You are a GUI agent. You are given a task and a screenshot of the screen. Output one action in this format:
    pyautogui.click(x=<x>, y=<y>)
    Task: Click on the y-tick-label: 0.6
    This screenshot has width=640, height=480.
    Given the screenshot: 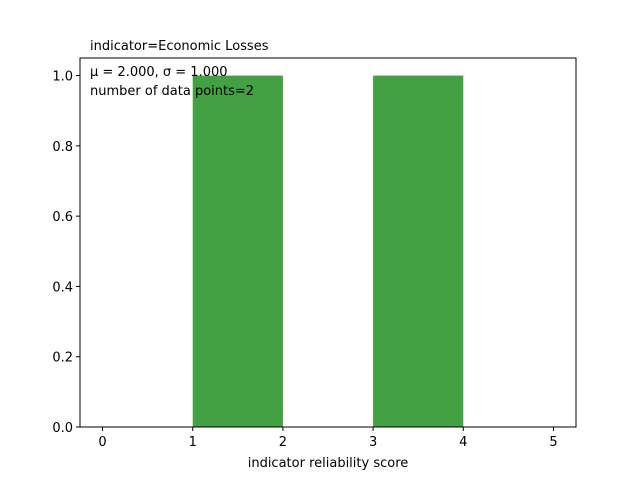 What is the action you would take?
    pyautogui.click(x=62, y=217)
    